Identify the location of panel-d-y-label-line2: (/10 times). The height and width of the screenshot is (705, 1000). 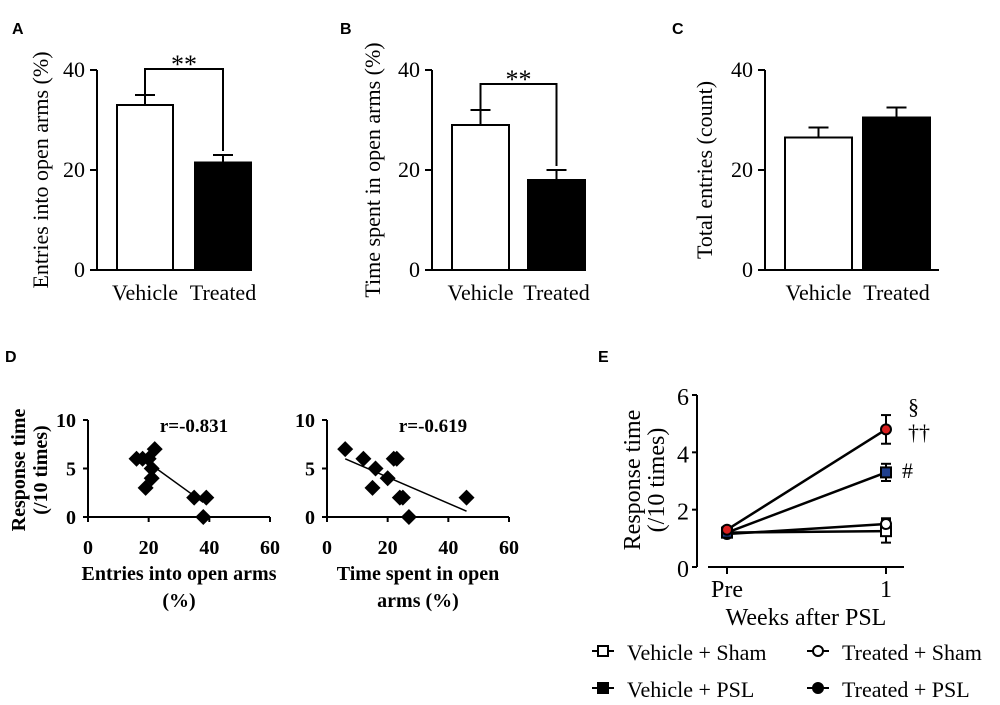
(41, 469).